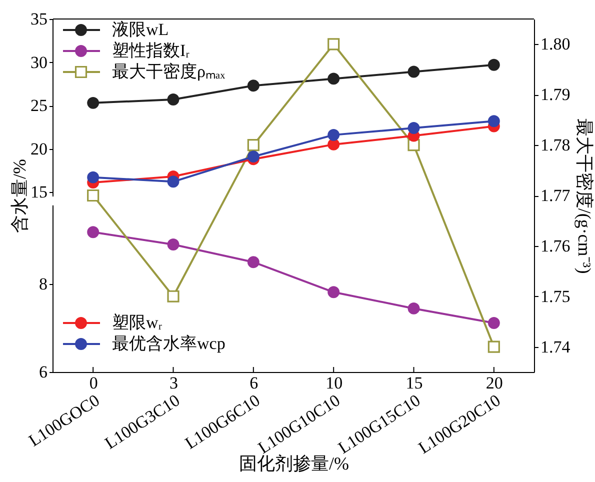 This screenshot has height=482, width=595. What do you see at coordinates (20, 196) in the screenshot?
I see `y-axis-title: 含水量/%` at bounding box center [20, 196].